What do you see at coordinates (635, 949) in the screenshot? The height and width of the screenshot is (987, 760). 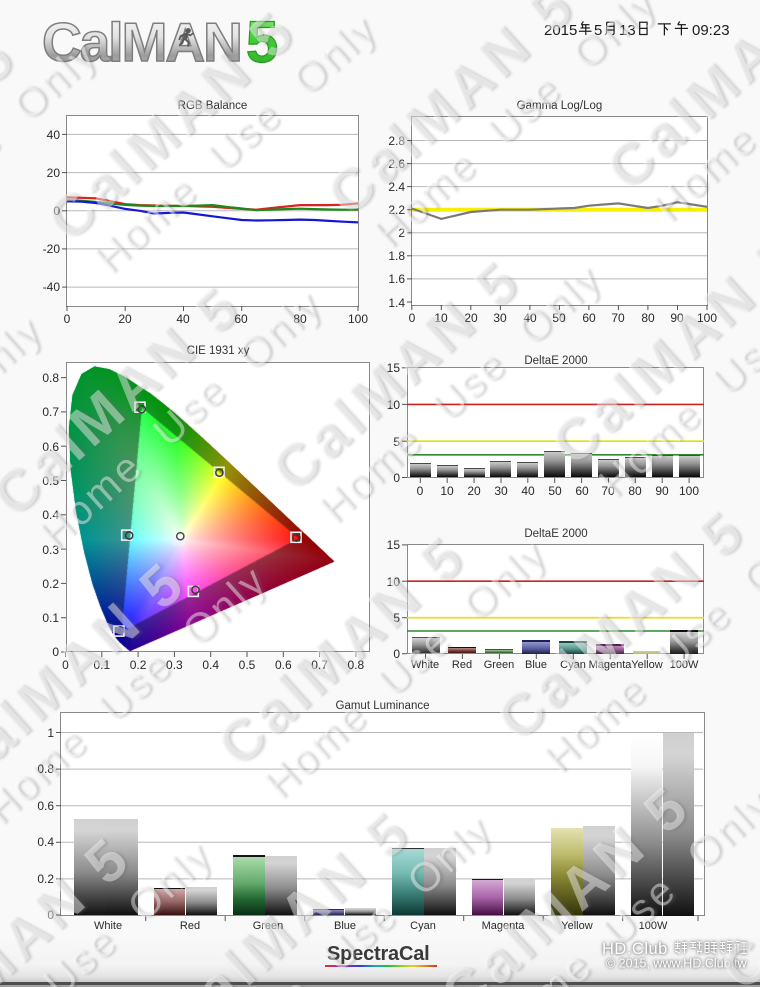 I see `svg-text: HD.Club` at bounding box center [635, 949].